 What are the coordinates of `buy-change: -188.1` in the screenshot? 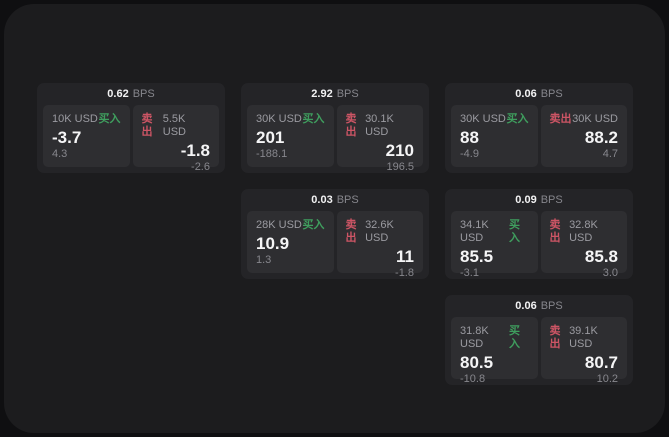 It's located at (272, 154).